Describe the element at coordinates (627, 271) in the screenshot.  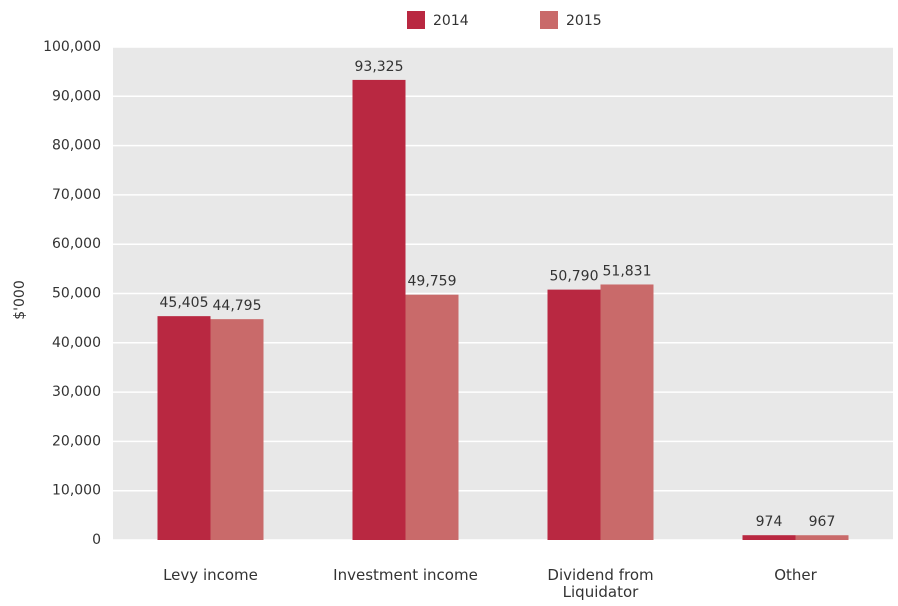
I see `data-label: 51,831` at that location.